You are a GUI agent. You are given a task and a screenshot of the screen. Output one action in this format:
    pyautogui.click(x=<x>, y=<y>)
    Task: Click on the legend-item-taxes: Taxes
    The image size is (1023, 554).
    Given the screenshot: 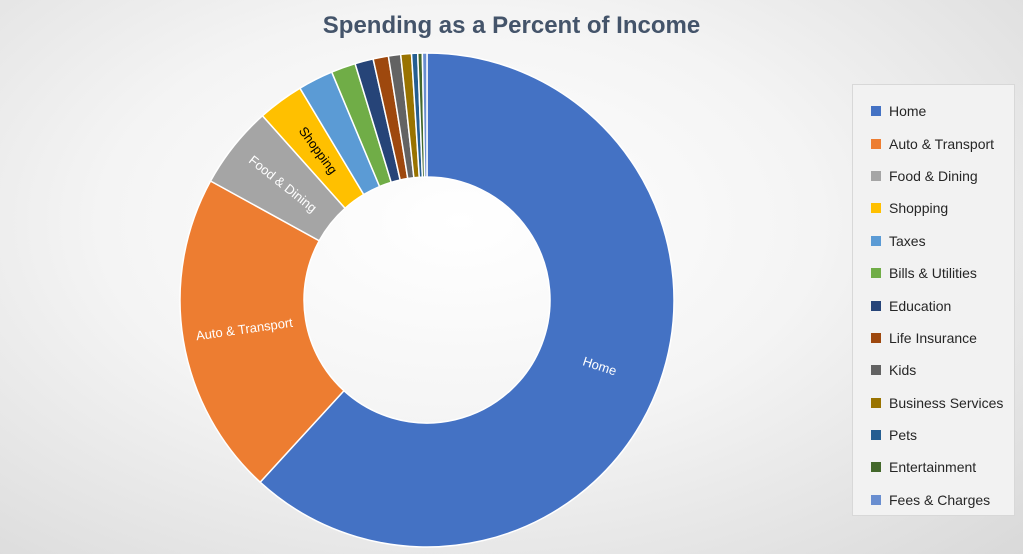 What is the action you would take?
    pyautogui.click(x=933, y=241)
    